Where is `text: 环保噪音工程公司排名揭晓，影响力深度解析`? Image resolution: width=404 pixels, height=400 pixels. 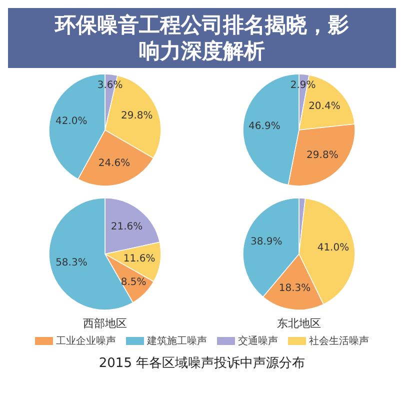
text: 环保噪音工程公司排名揭晓，影响力深度解析 is located at coordinates (202, 38).